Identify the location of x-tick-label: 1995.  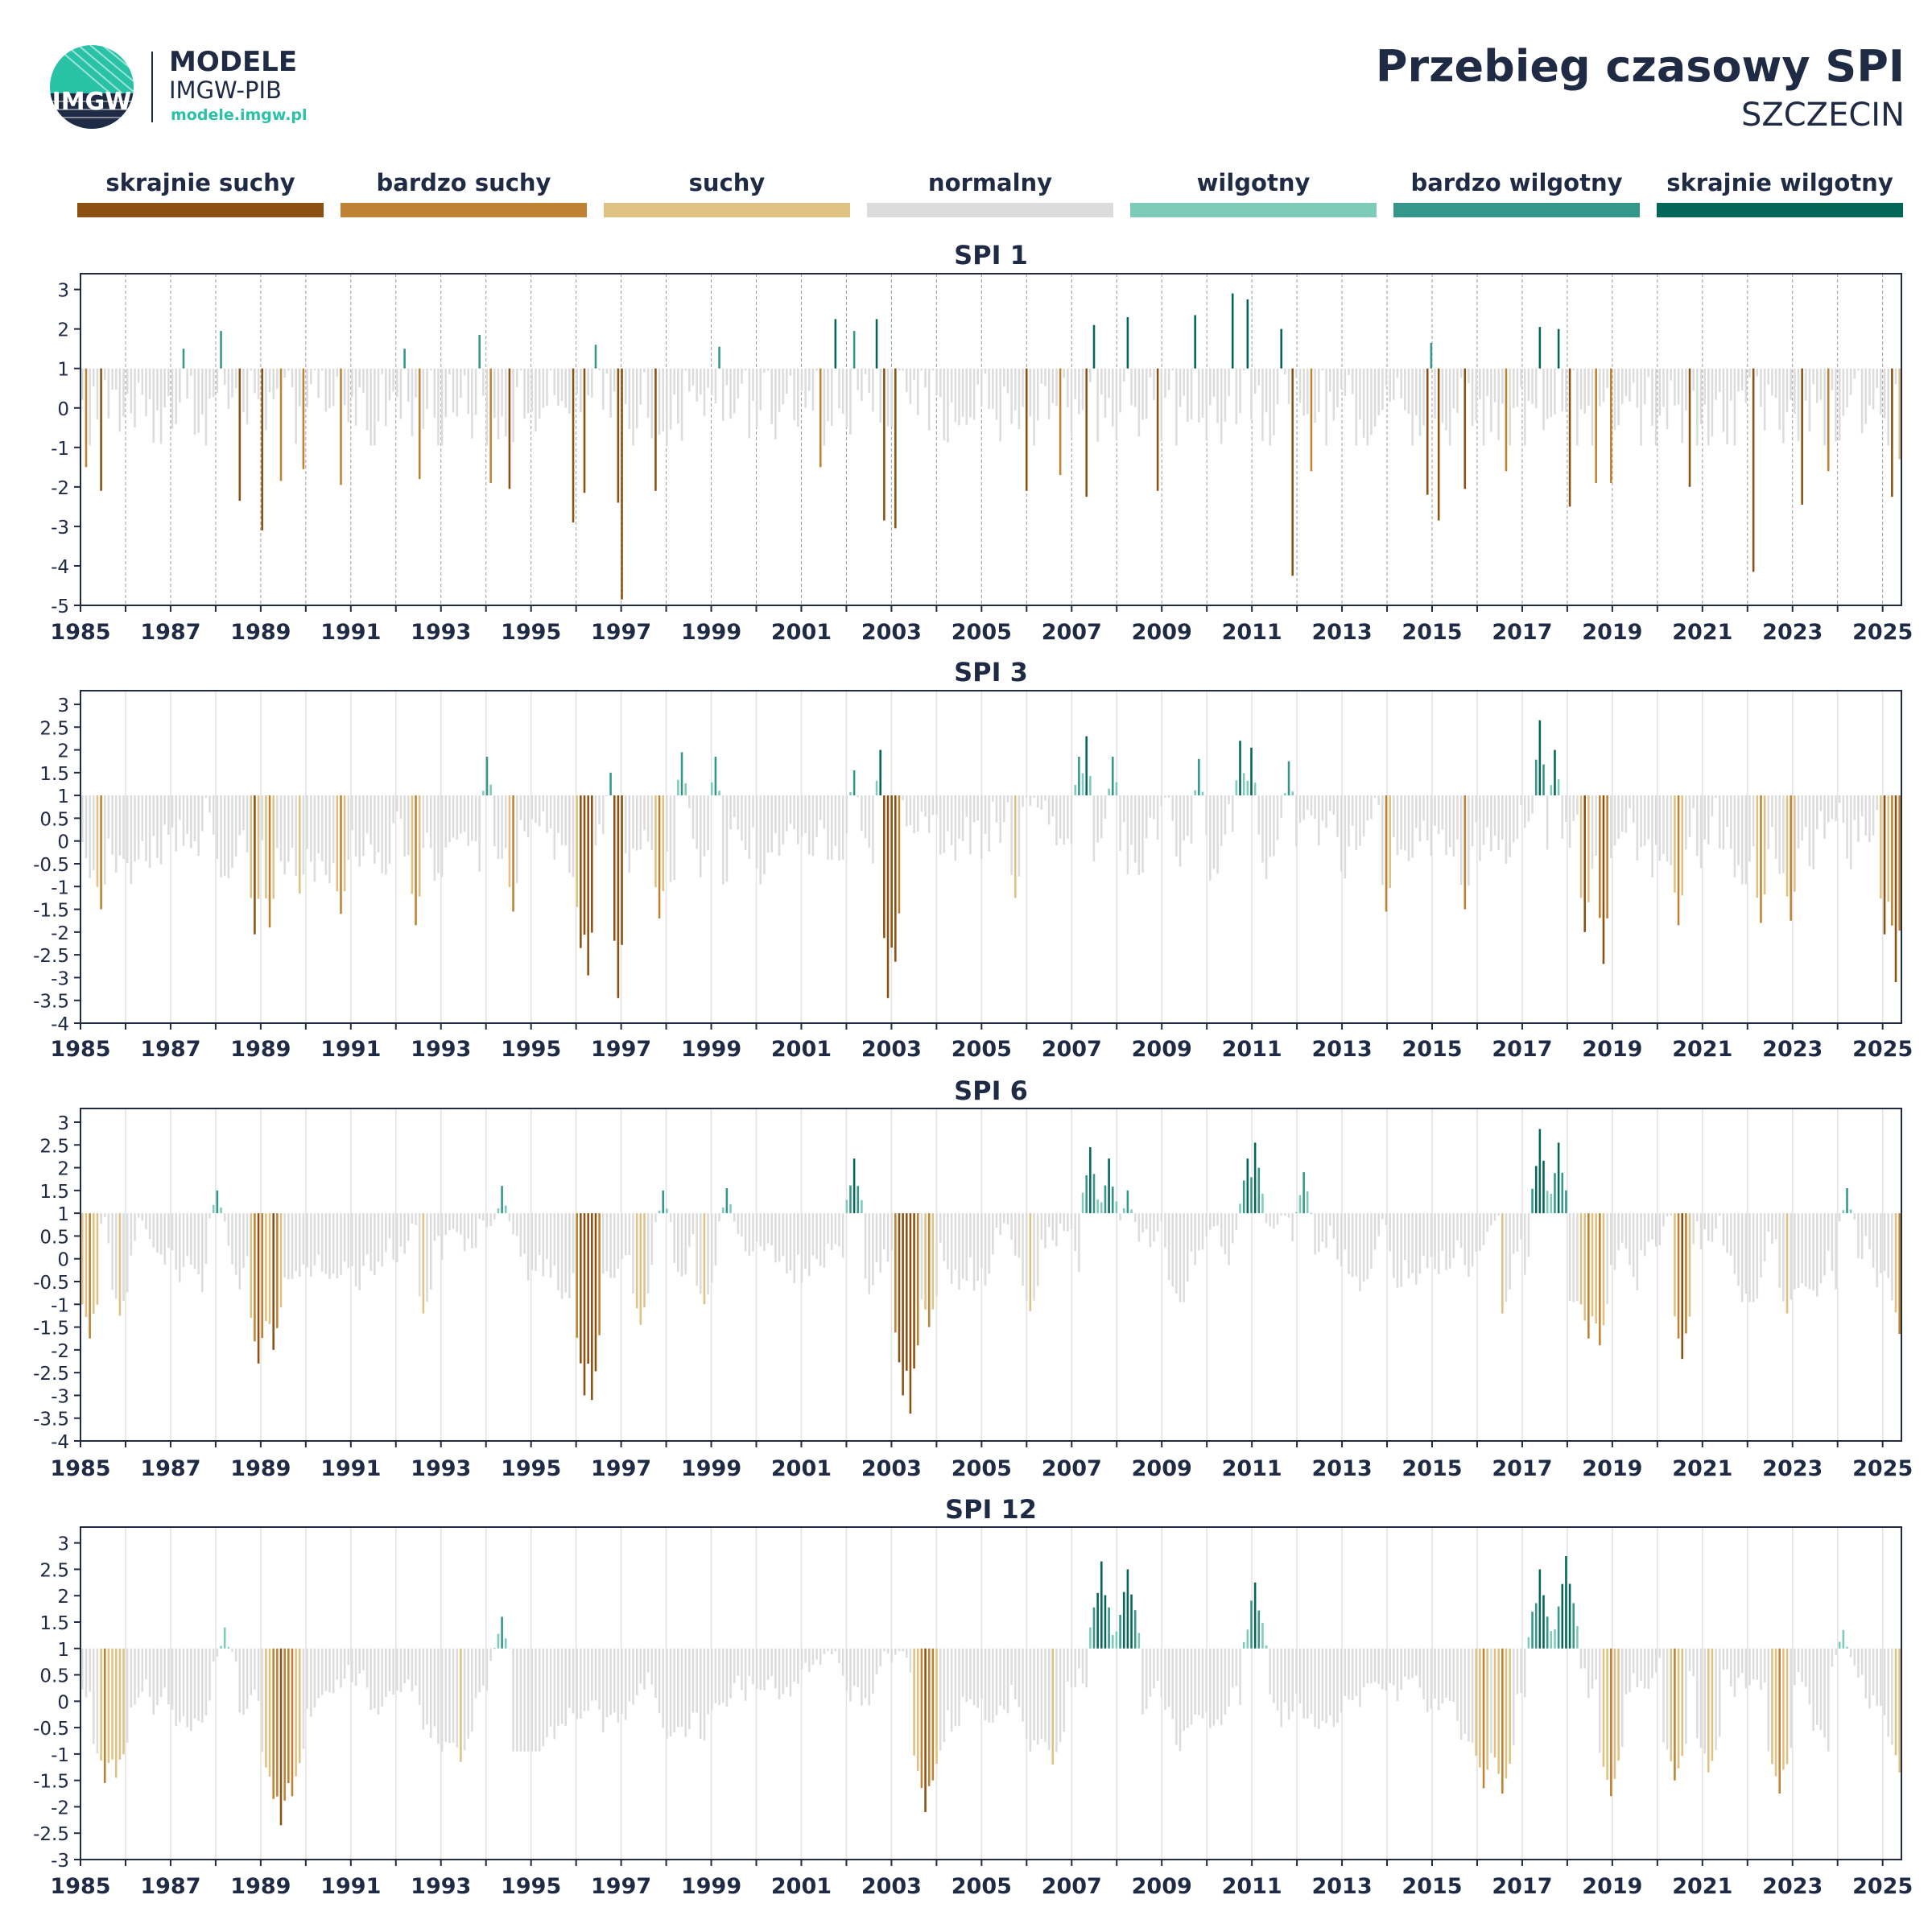
(531, 1049).